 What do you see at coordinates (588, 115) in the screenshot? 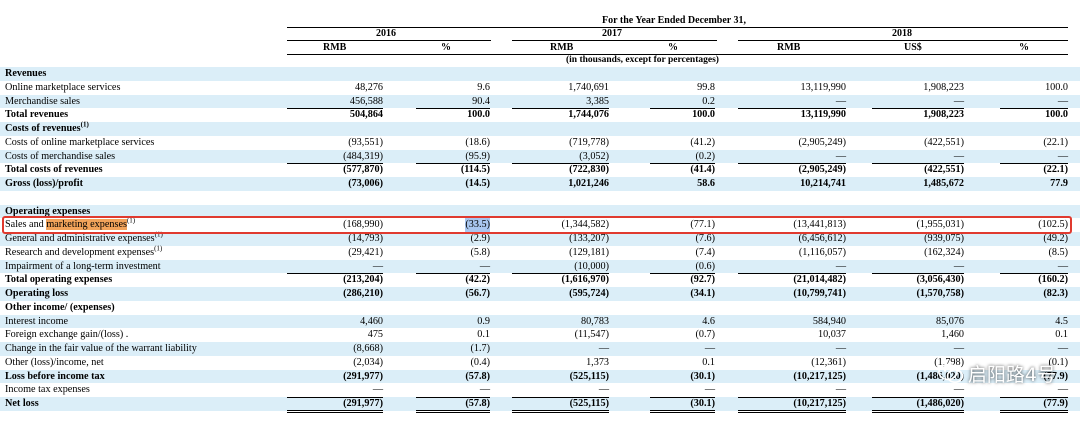
I see `value-cell: 1,744,076` at bounding box center [588, 115].